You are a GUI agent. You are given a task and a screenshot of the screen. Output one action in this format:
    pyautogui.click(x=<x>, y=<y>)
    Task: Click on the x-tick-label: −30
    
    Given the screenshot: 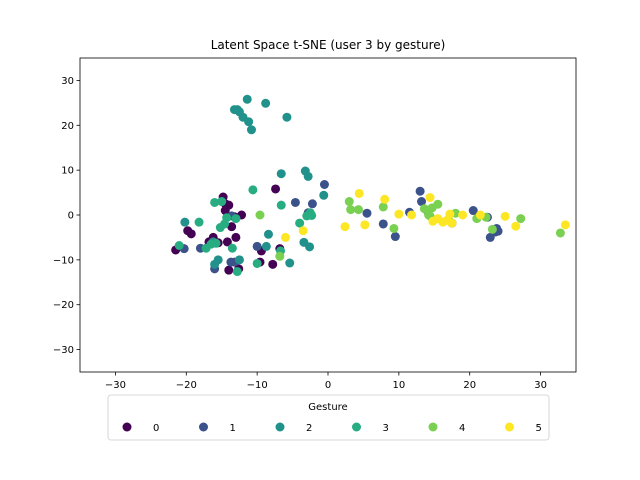 What is the action you would take?
    pyautogui.click(x=115, y=385)
    